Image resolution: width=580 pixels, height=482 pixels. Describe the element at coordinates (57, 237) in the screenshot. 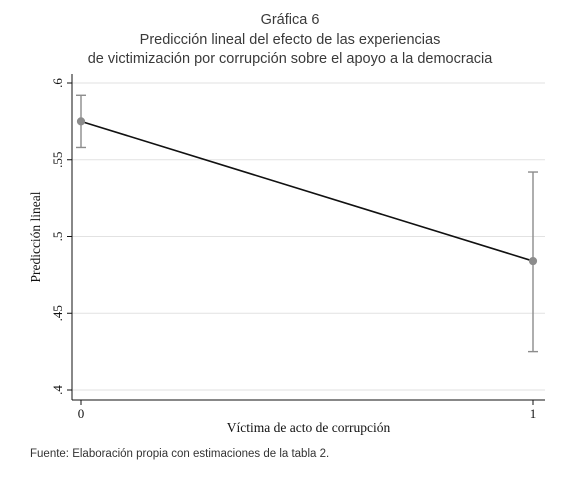

I see `y-tick-label: .5` at that location.